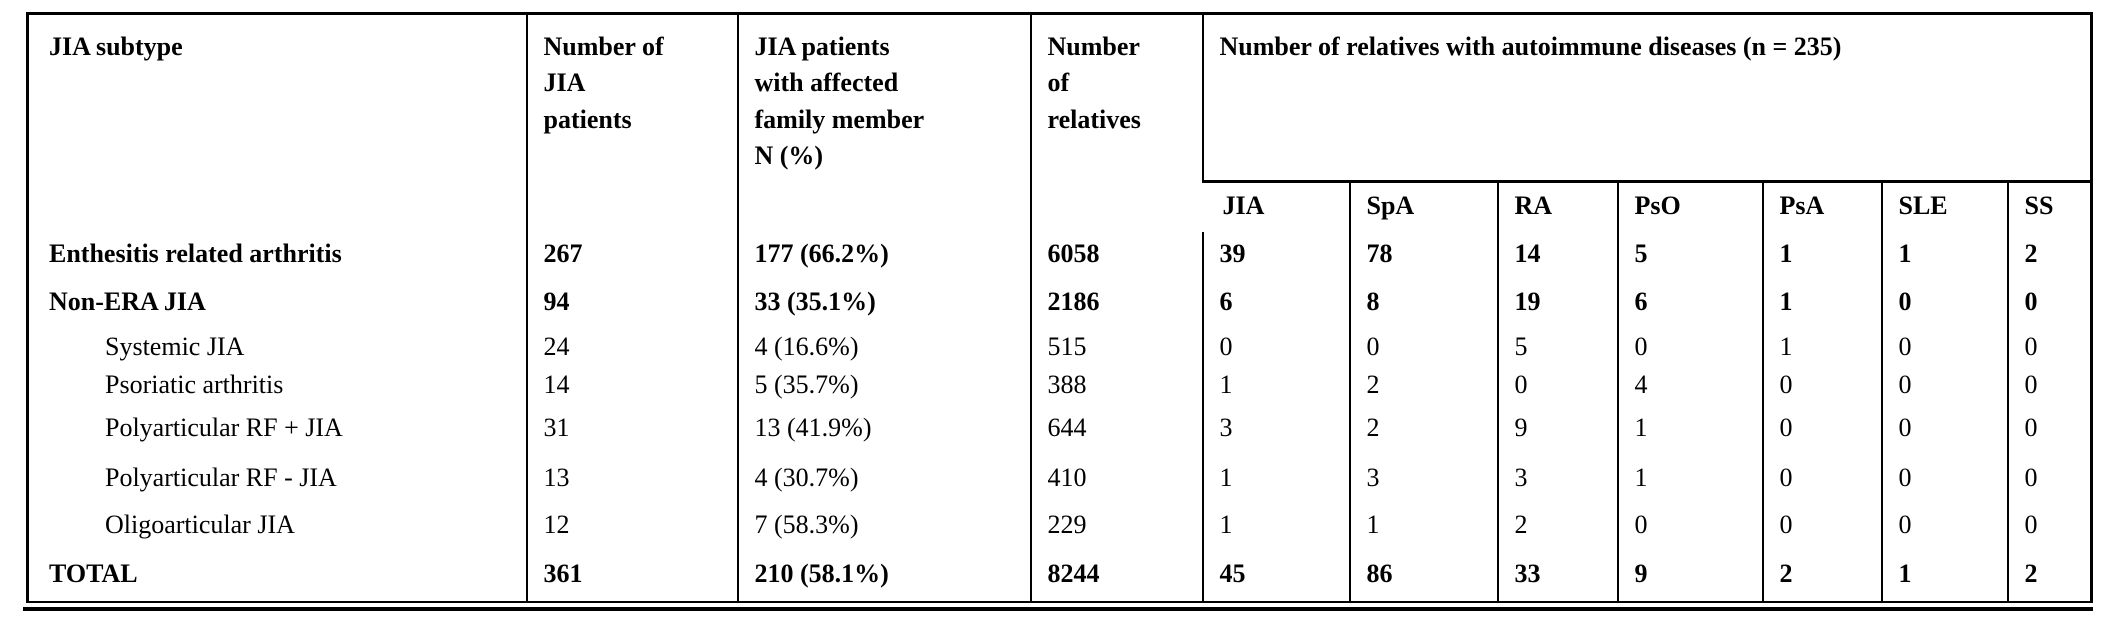 The height and width of the screenshot is (622, 2117). Describe the element at coordinates (1689, 206) in the screenshot. I see `subheader-pso: PsO` at that location.